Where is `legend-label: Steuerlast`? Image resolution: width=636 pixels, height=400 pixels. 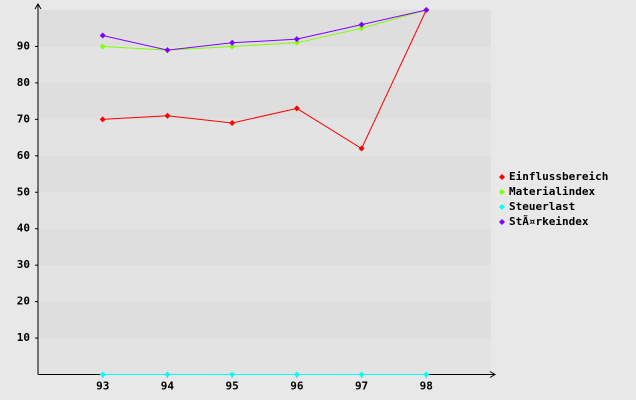
legend-label: Steuerlast is located at coordinates (542, 206).